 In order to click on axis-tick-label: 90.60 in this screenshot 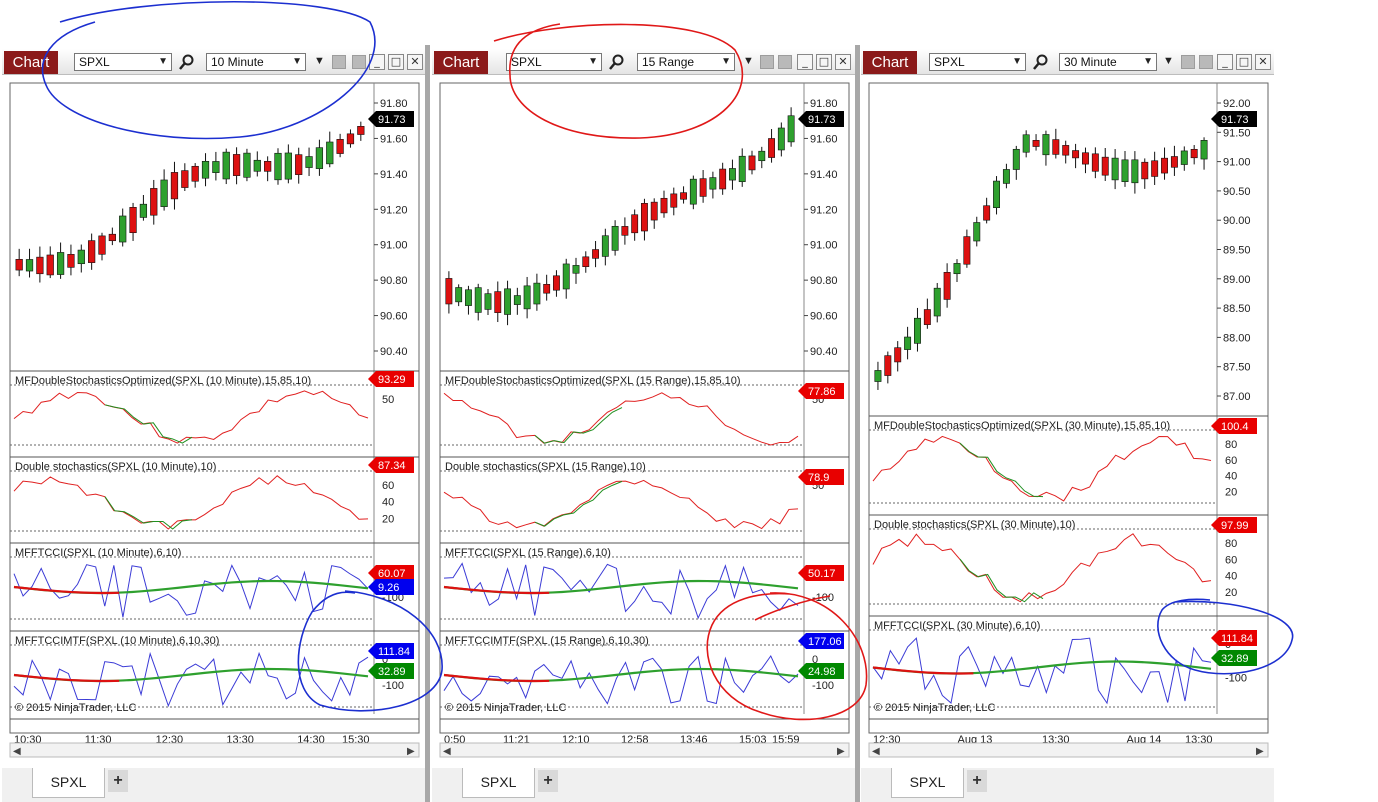, I will do `click(394, 317)`.